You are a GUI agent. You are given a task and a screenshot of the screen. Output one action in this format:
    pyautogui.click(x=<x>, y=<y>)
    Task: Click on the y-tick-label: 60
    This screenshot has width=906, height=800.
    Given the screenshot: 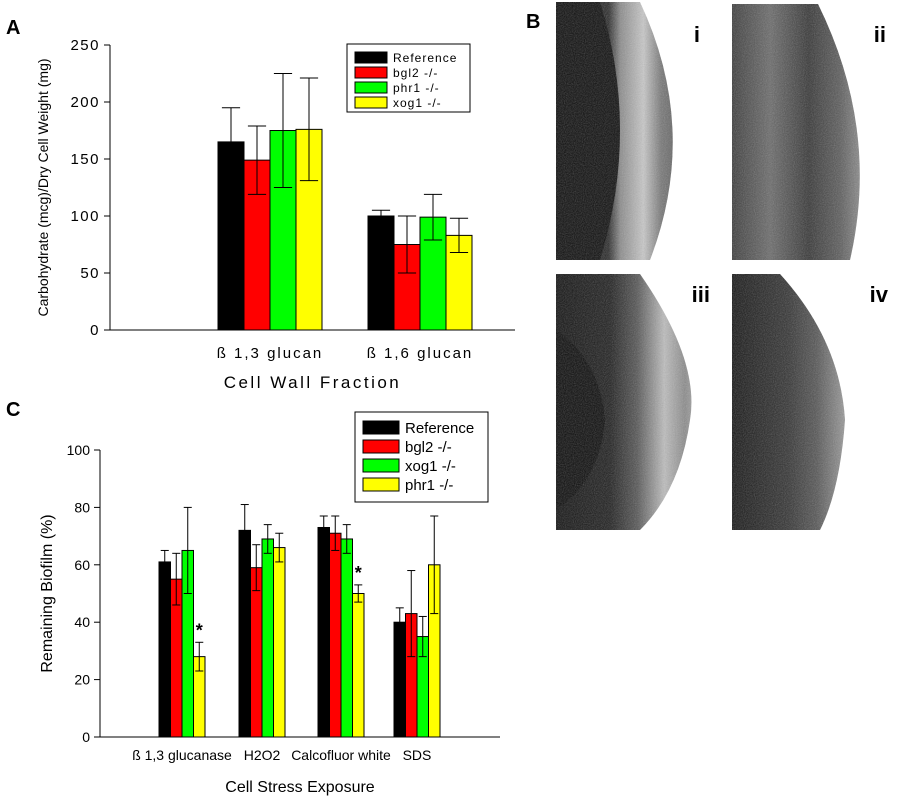 What is the action you would take?
    pyautogui.click(x=82, y=565)
    